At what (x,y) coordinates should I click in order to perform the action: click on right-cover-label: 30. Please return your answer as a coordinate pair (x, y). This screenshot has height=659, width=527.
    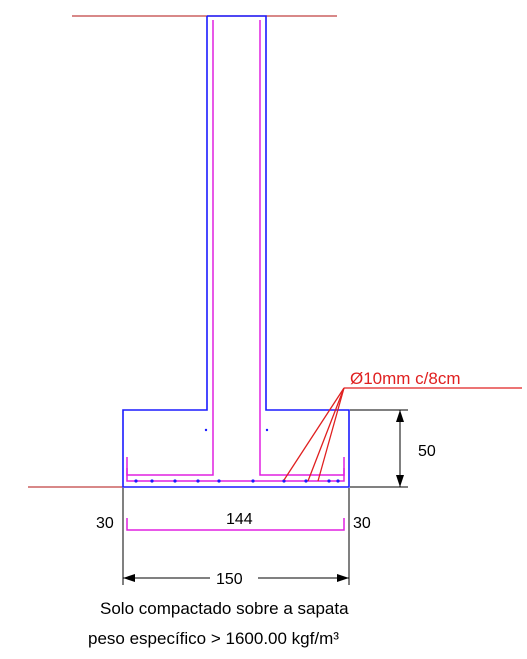
    Looking at the image, I should click on (362, 523).